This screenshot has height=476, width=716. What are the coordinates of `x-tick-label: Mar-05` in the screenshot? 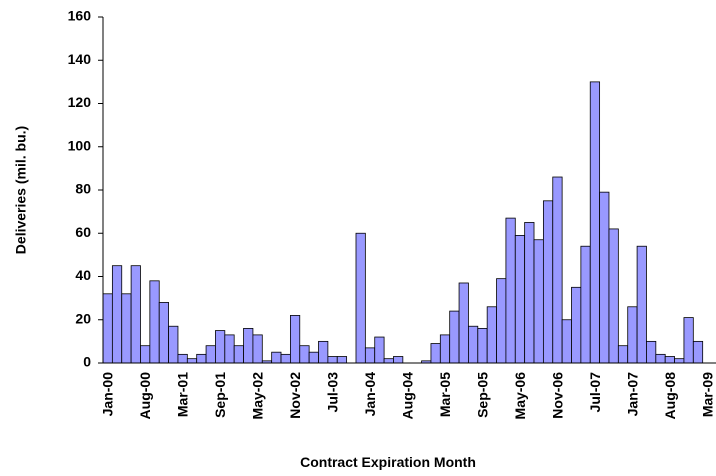 It's located at (445, 394).